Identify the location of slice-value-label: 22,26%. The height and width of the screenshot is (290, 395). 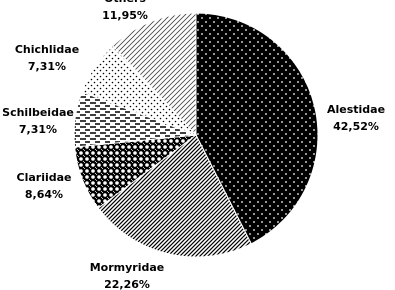
(127, 284).